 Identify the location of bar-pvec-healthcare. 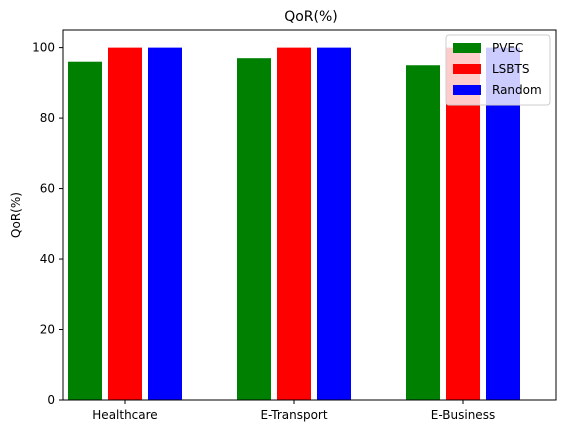
(85, 230).